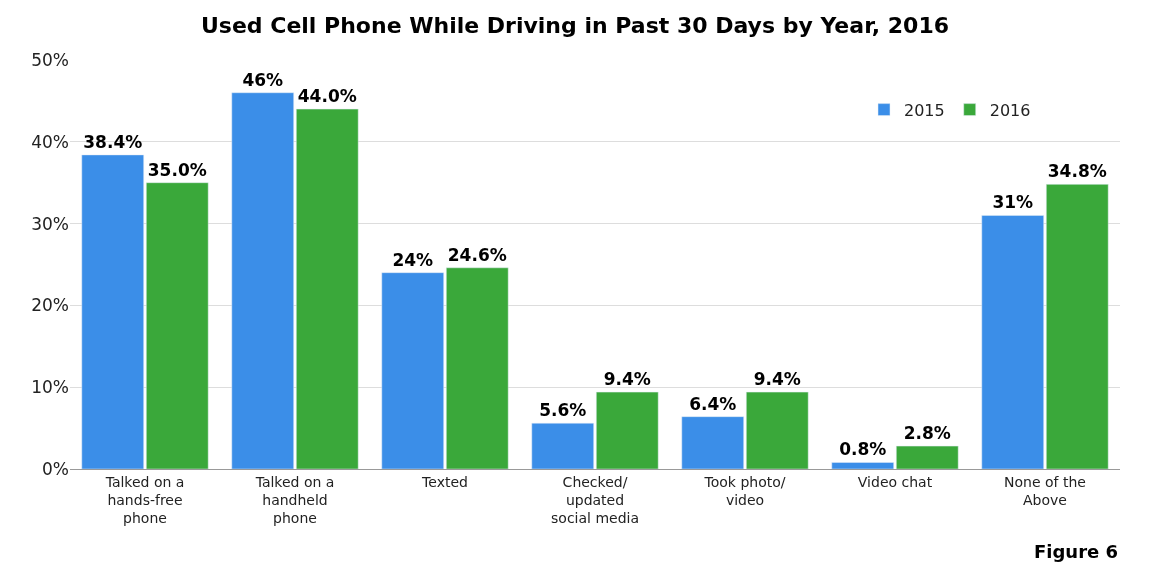 The width and height of the screenshot is (1150, 579). Describe the element at coordinates (477, 254) in the screenshot. I see `data-label: 24.6%` at that location.